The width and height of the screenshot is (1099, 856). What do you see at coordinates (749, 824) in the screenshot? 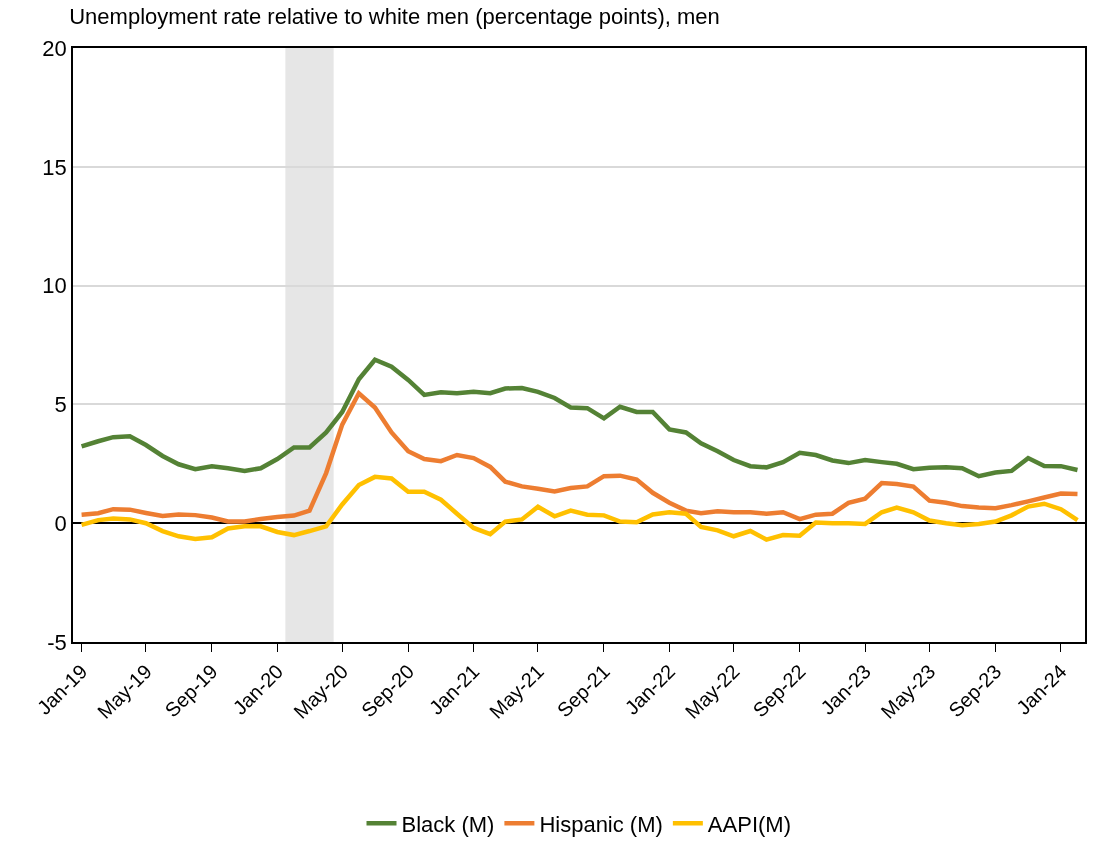
I see `legend-label: AAPI(M)` at bounding box center [749, 824].